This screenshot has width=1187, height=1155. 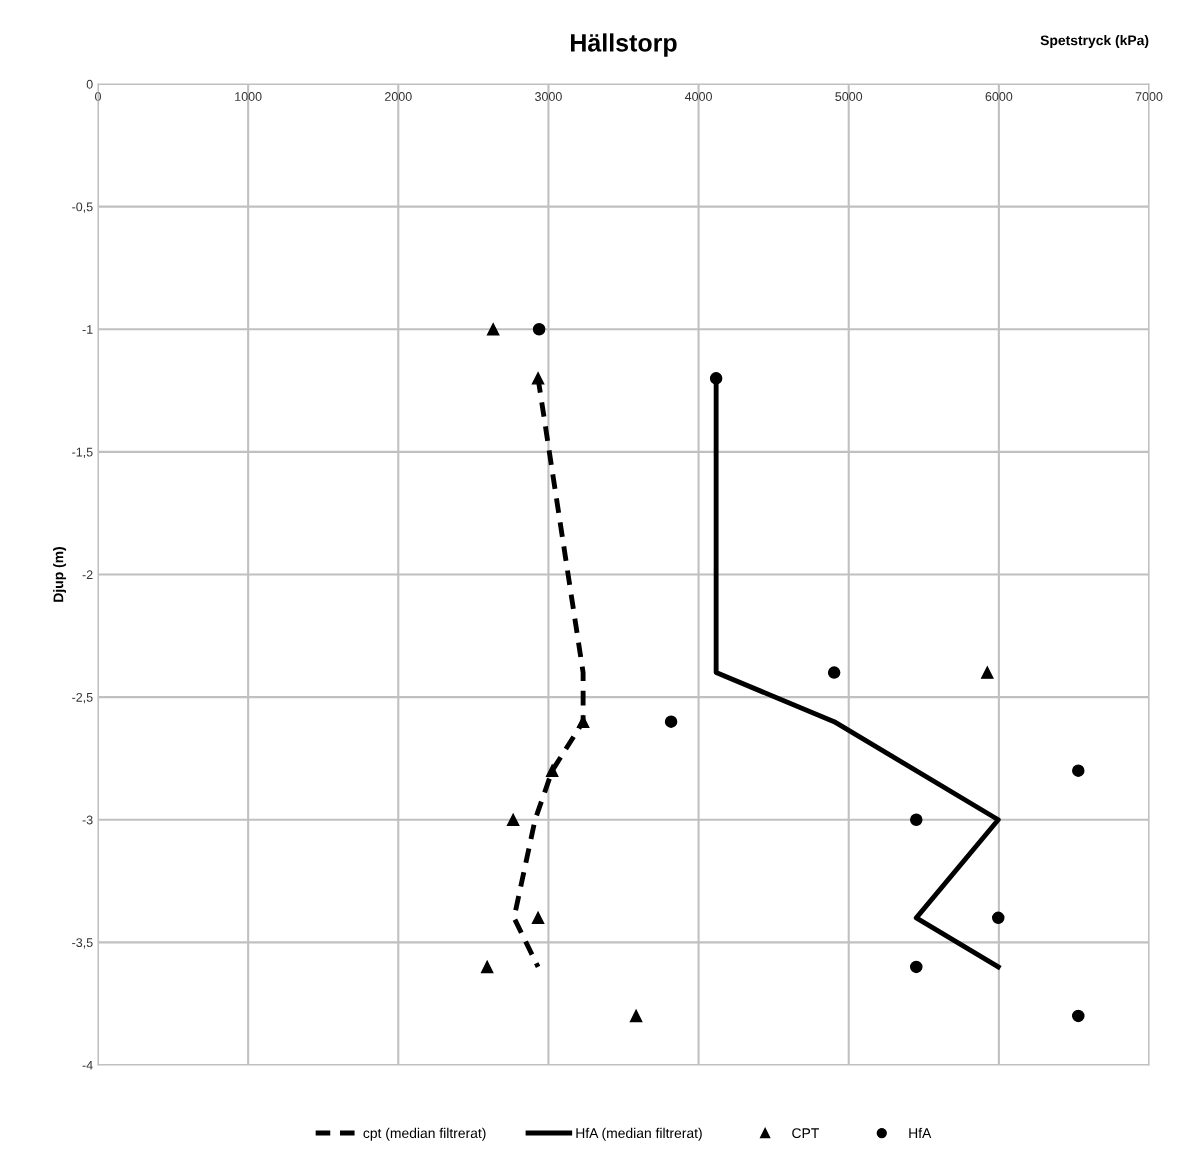 What do you see at coordinates (548, 96) in the screenshot?
I see `x-tick-label: 3000` at bounding box center [548, 96].